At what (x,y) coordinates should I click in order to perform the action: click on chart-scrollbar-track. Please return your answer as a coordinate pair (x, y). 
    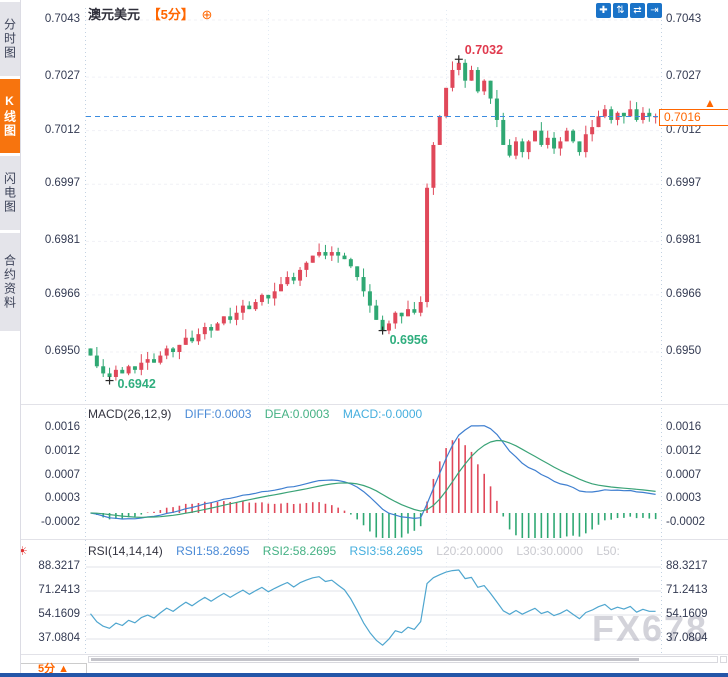
    Looking at the image, I should click on (403, 659).